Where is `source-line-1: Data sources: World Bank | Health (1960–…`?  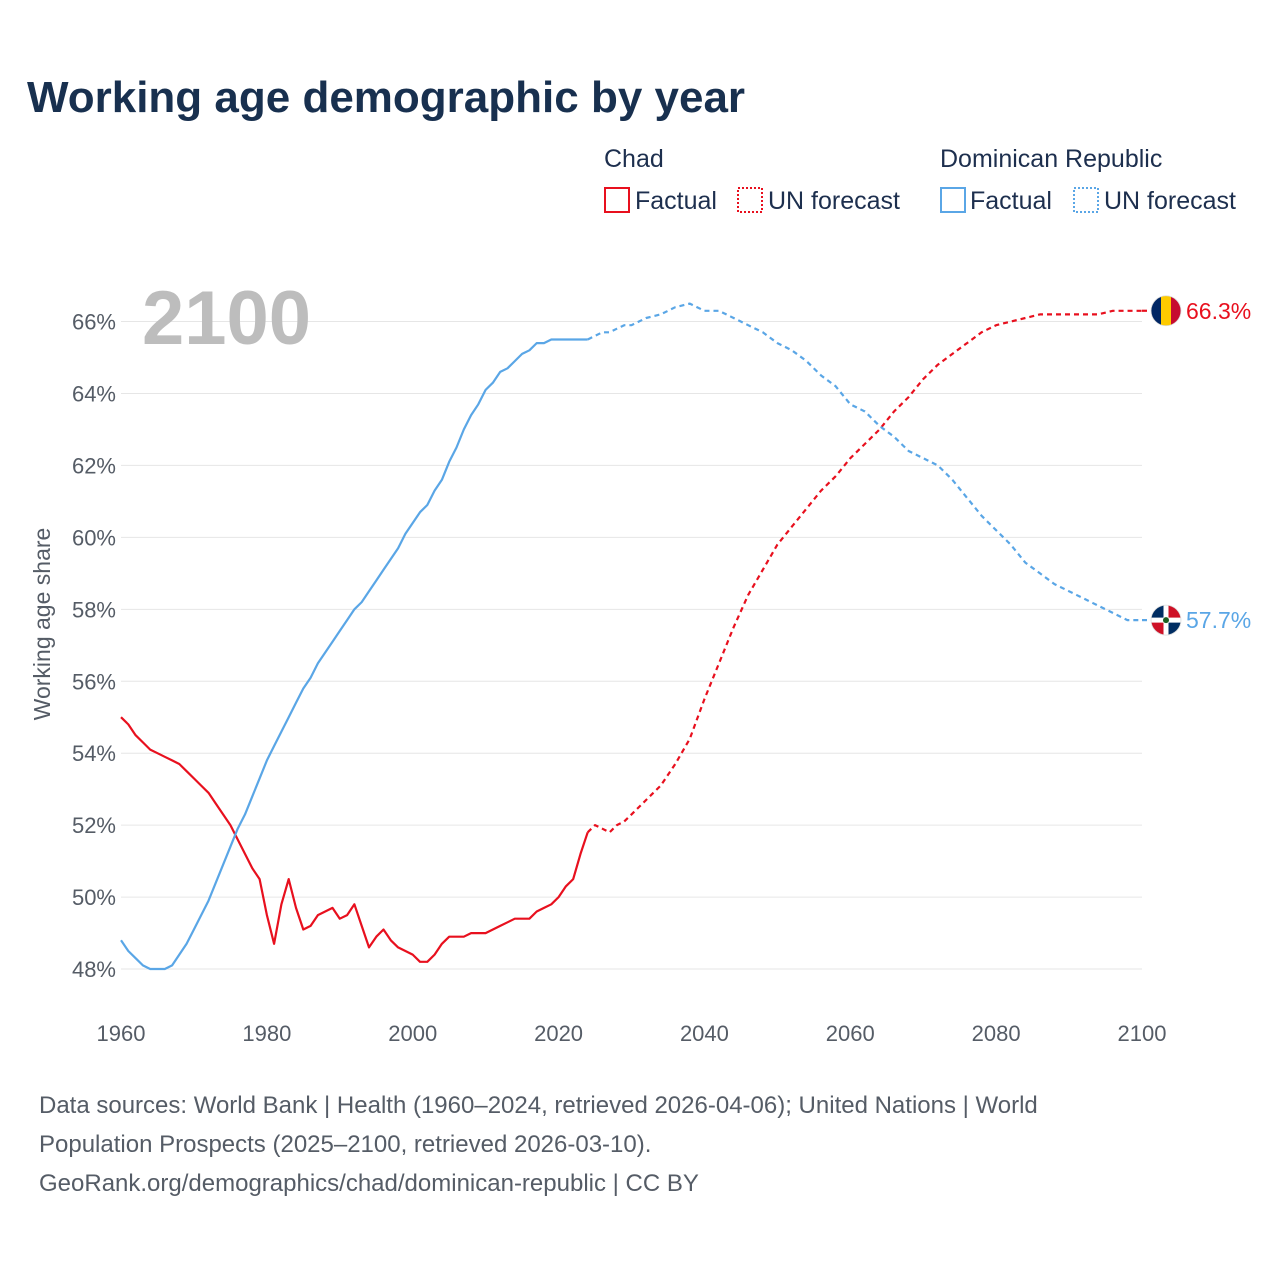
source-line-1: Data sources: World Bank | Health (1960–… is located at coordinates (538, 1105).